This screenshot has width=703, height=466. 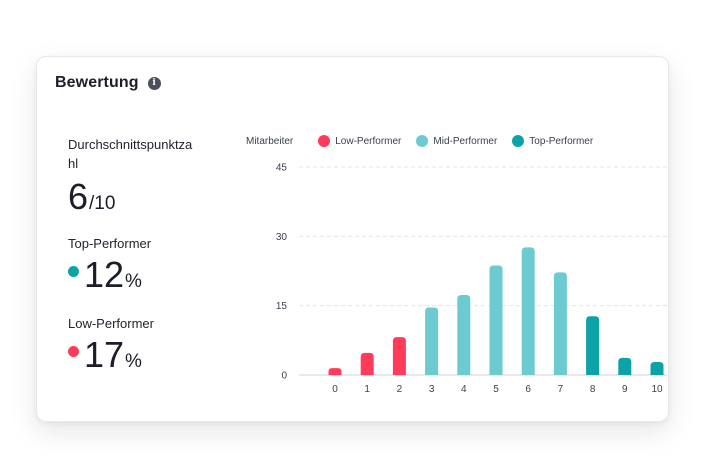 I want to click on x-tick-label: 5, so click(x=496, y=389).